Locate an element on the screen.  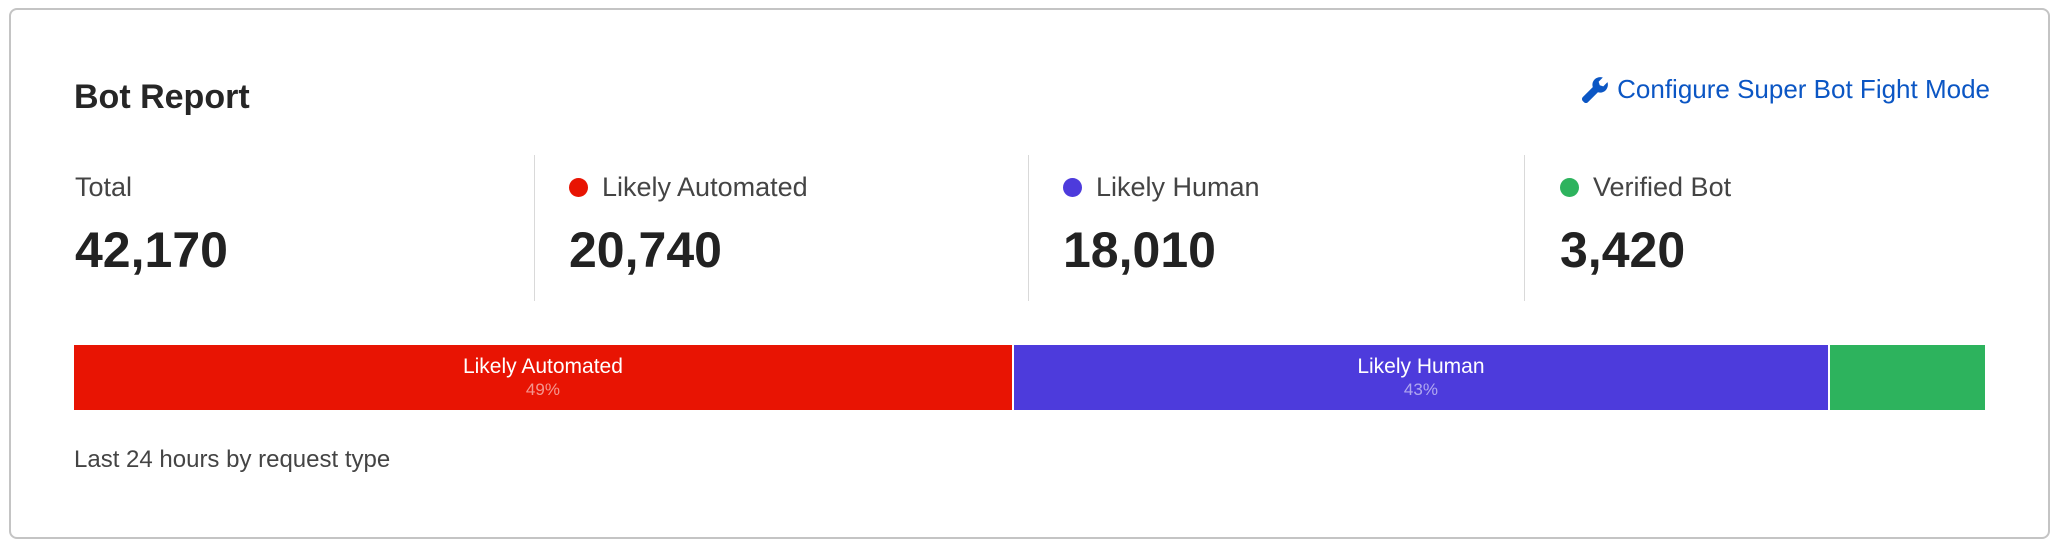
stat-label: Verified Bot is located at coordinates (1662, 187).